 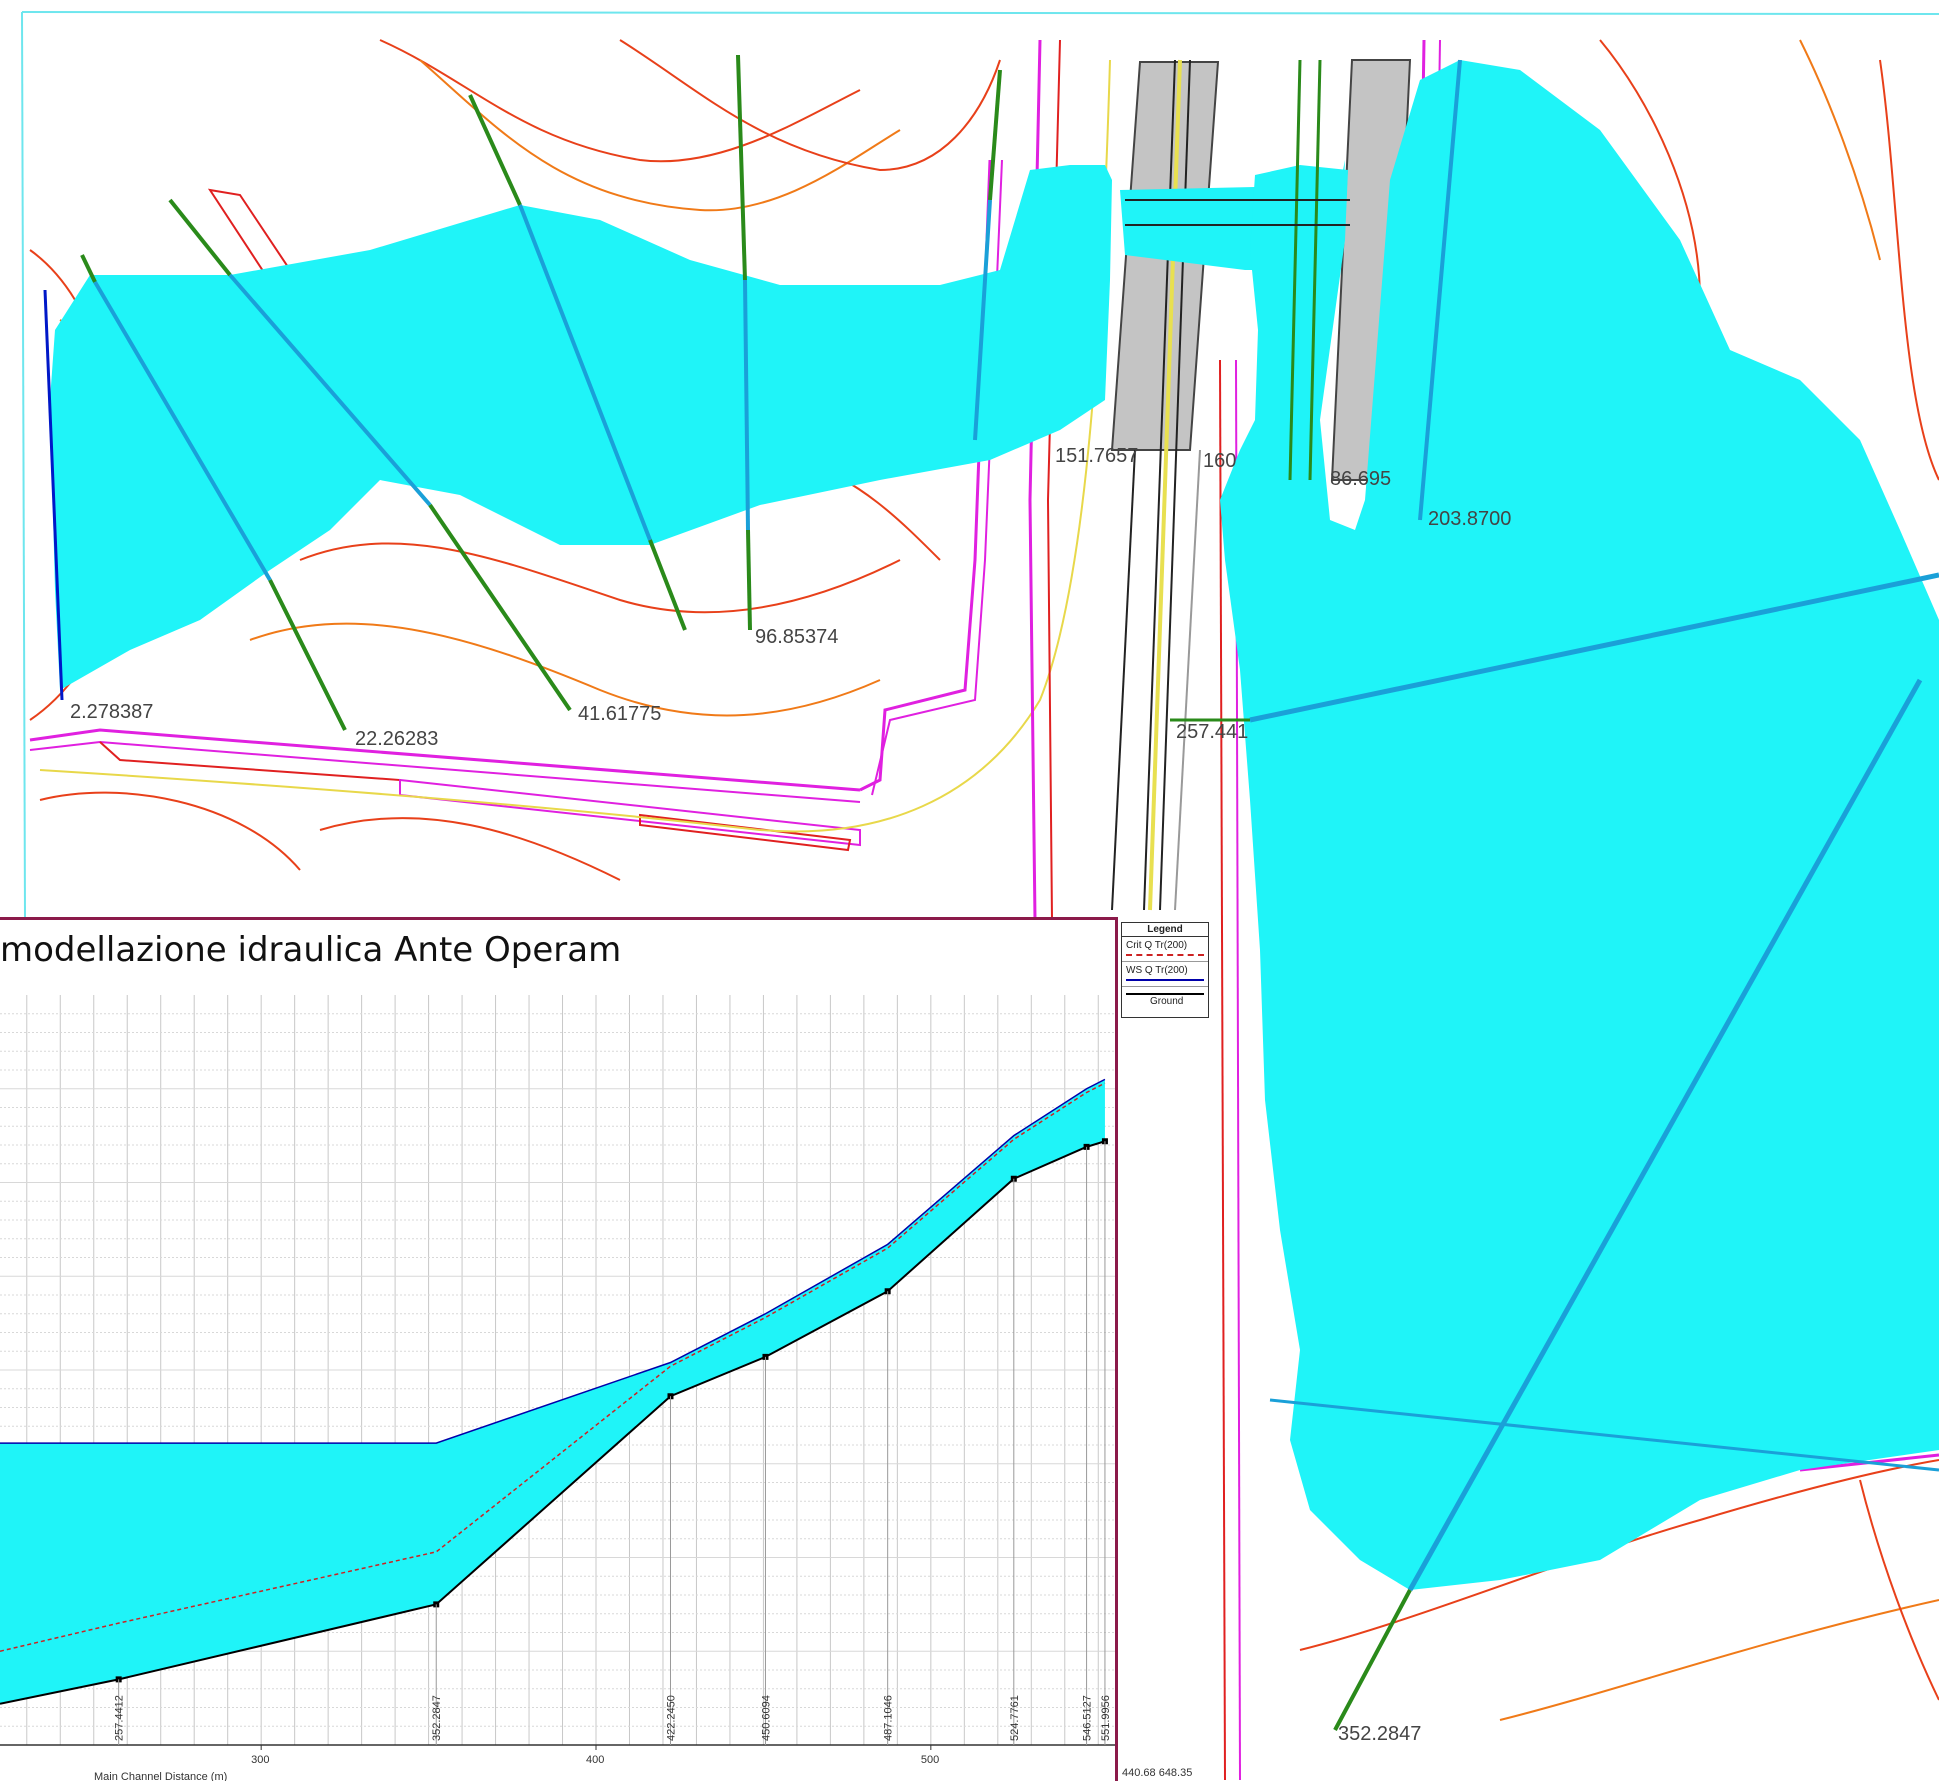 I want to click on section-label-1: 2.278387, so click(x=111, y=712).